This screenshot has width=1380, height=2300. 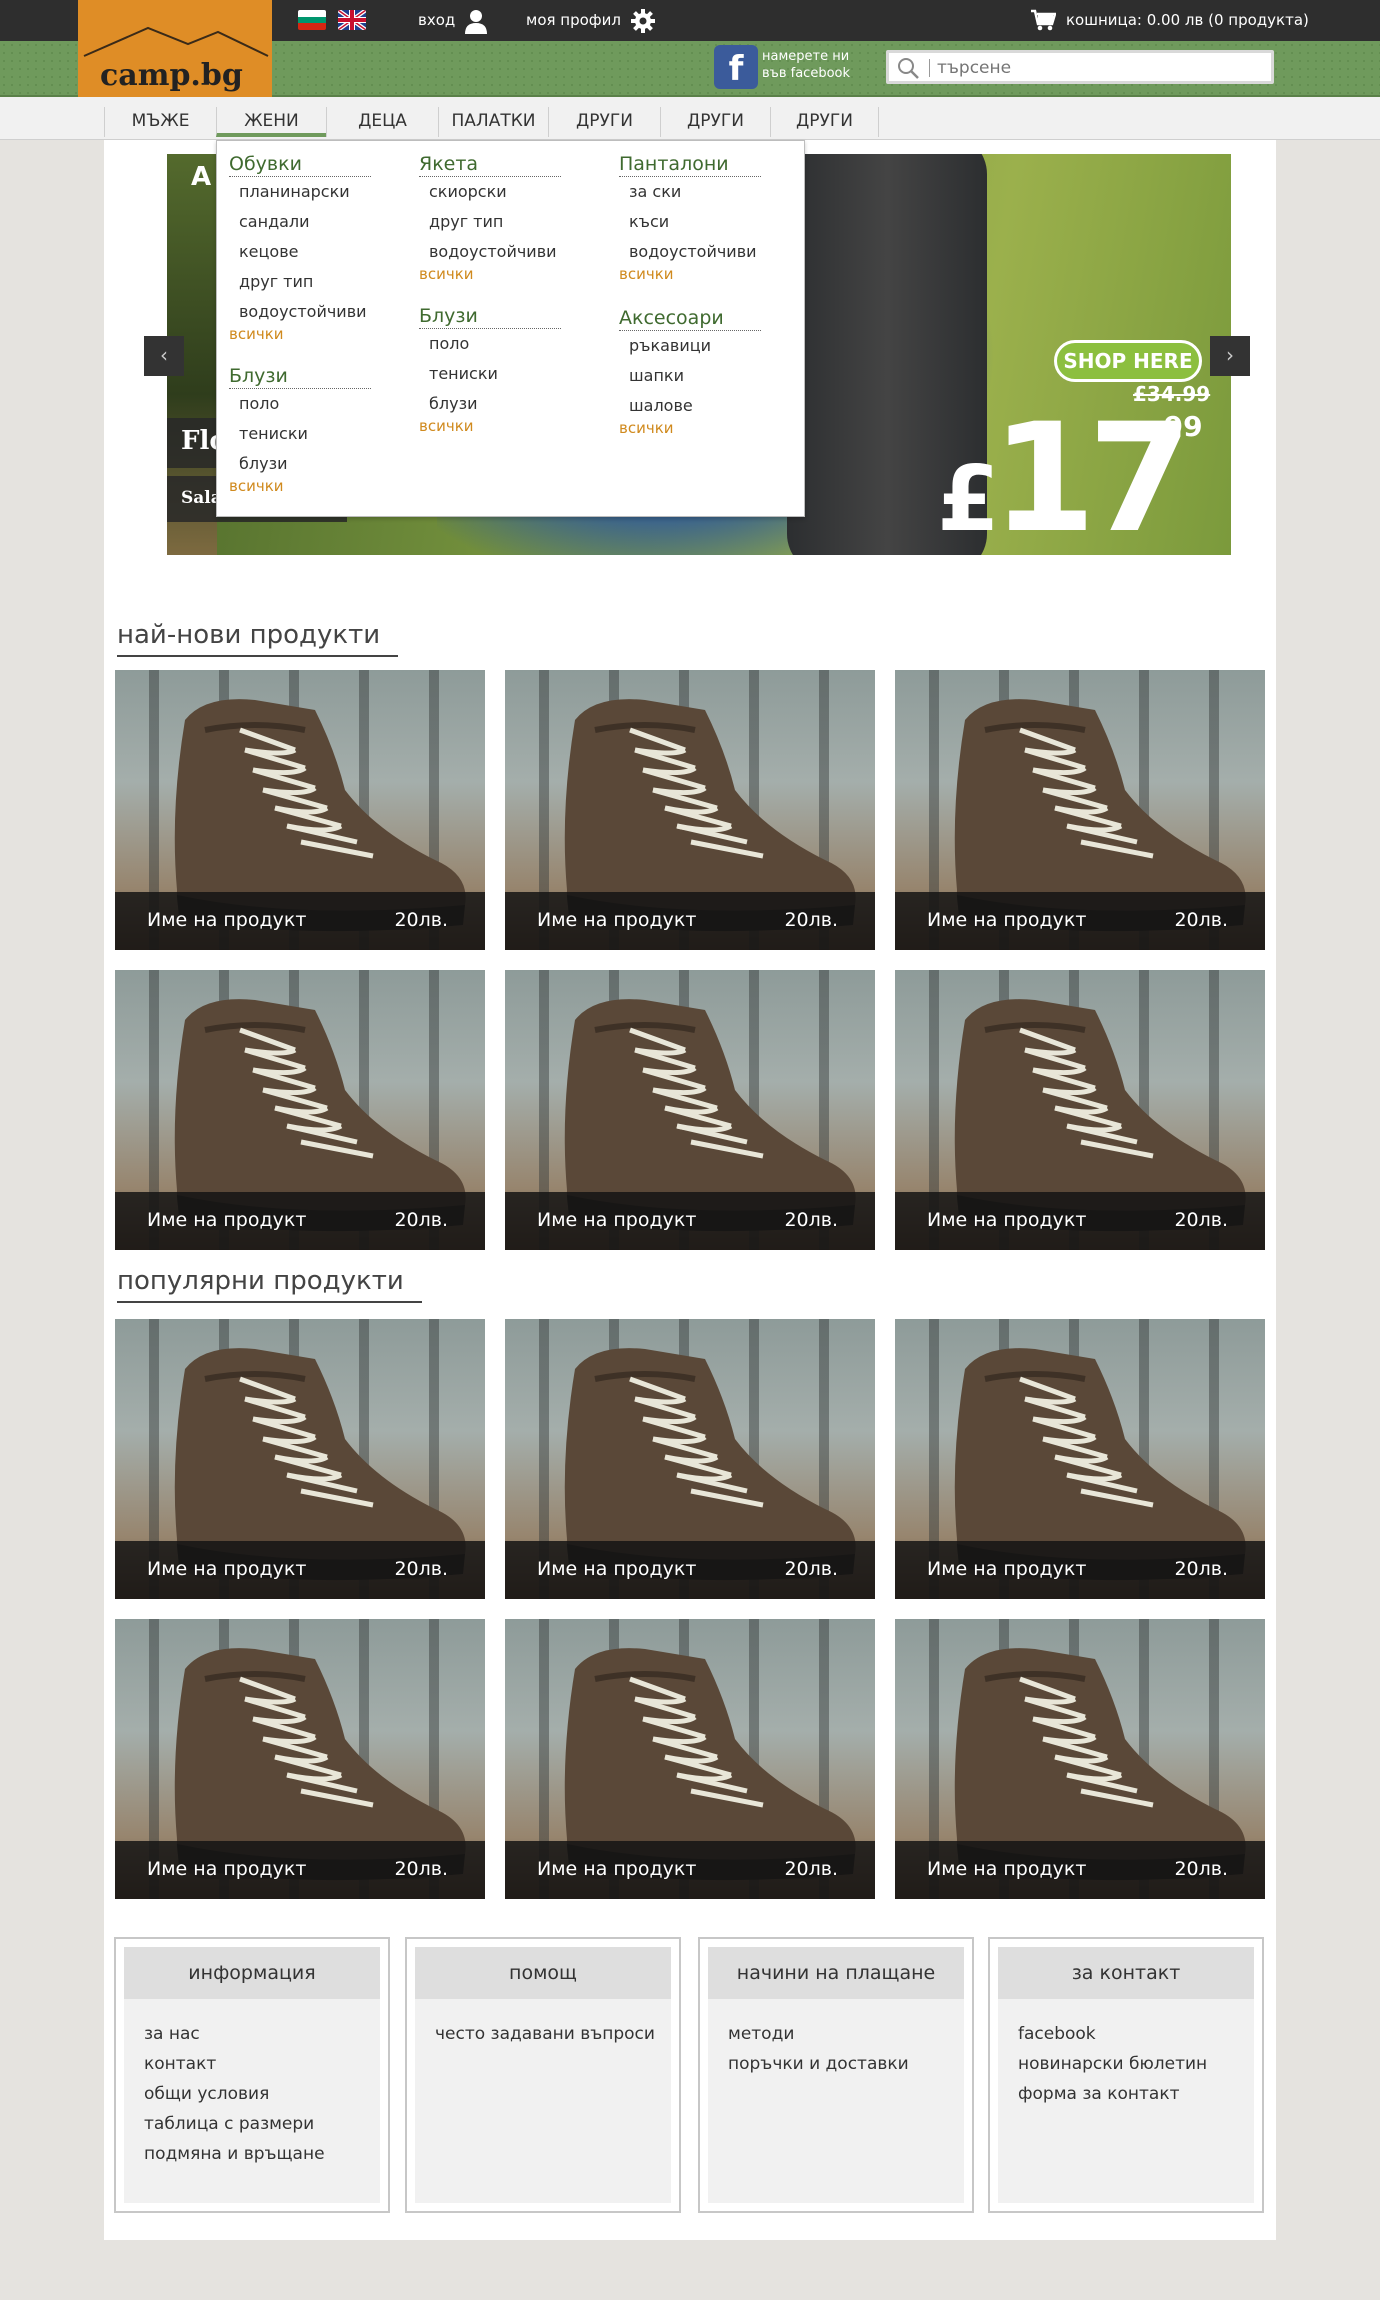 I want to click on dd-heading: Якета, so click(x=490, y=165).